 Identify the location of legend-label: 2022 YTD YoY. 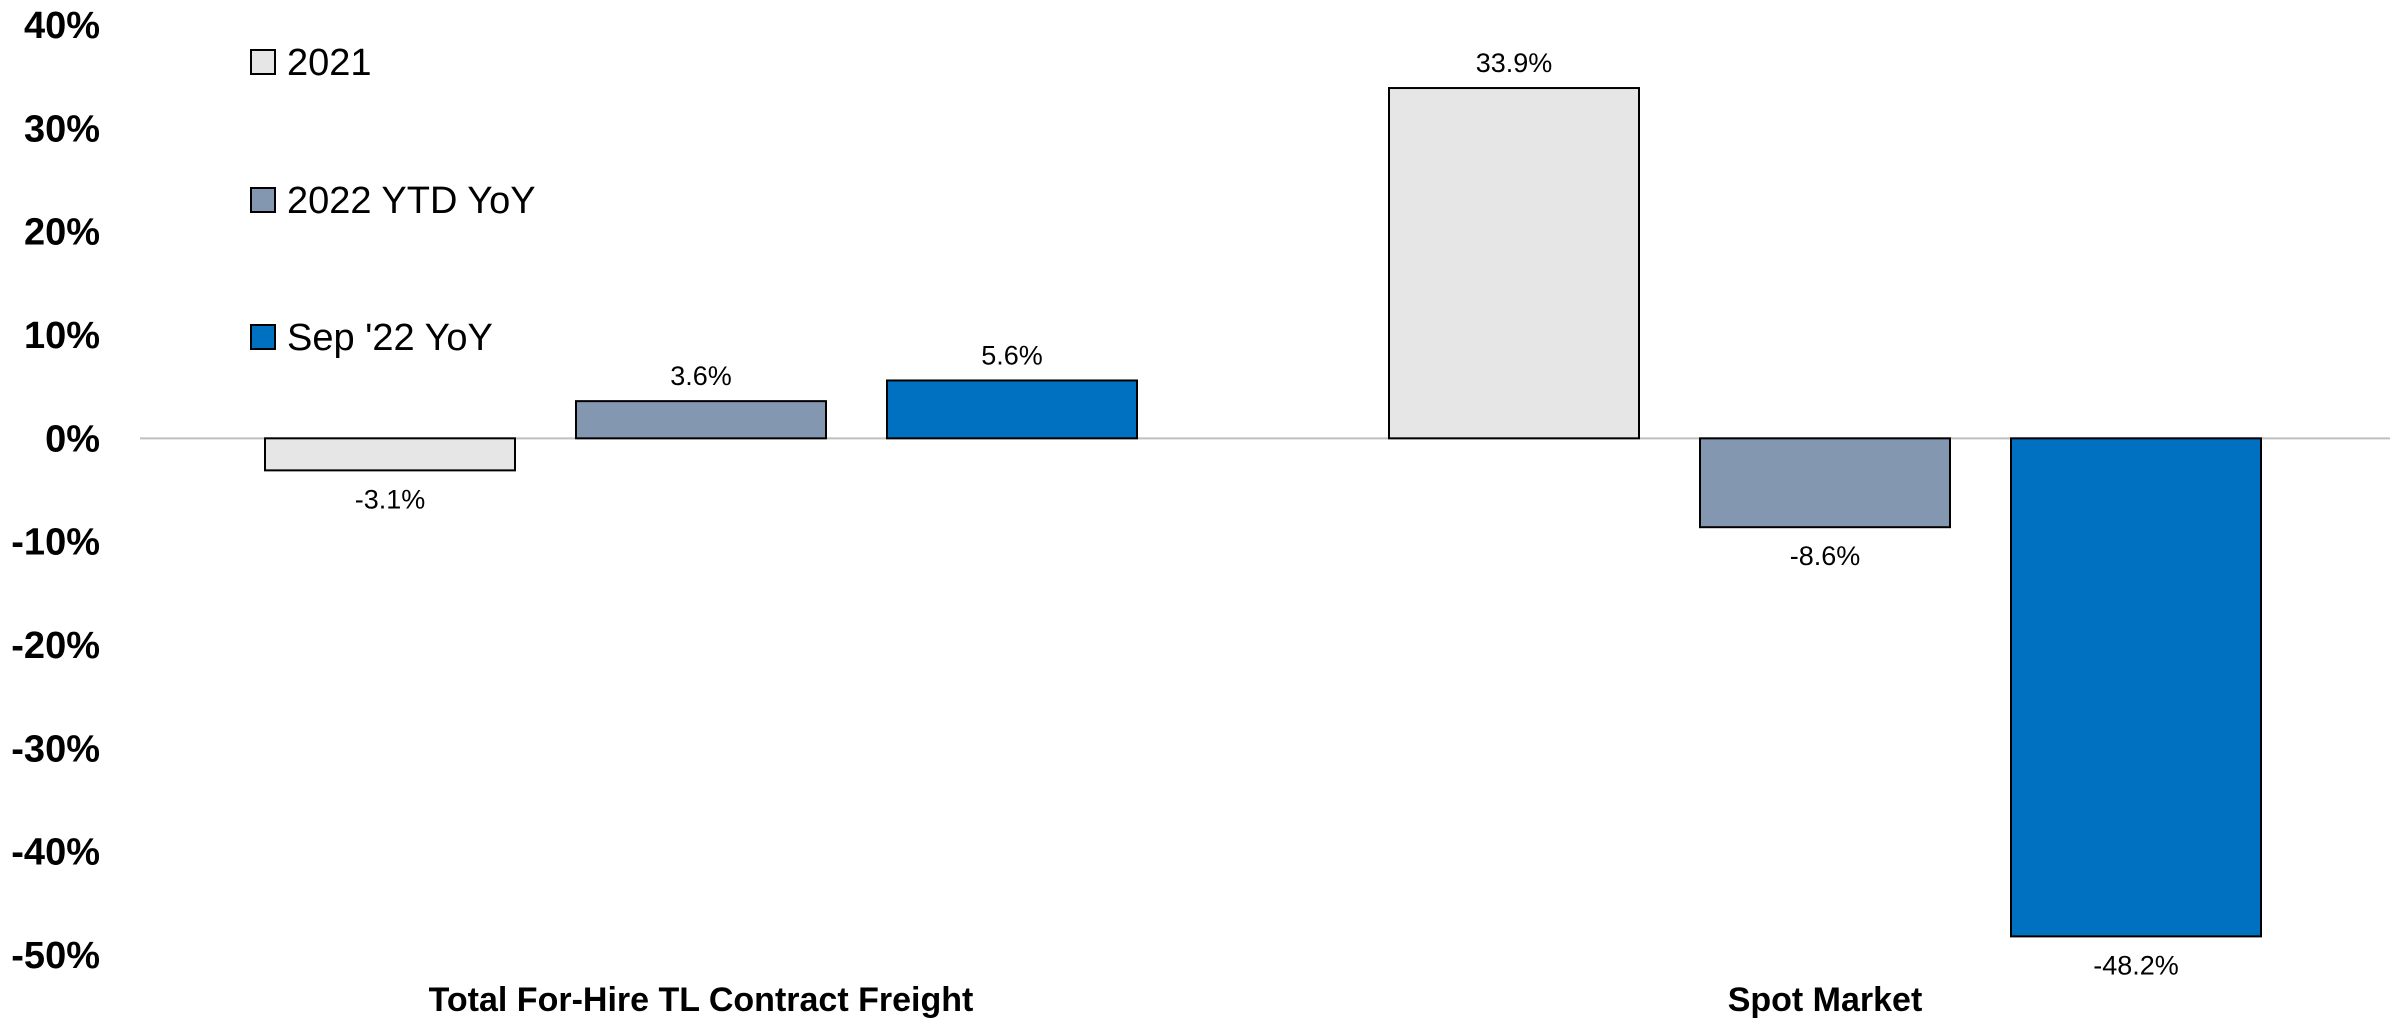
(411, 201).